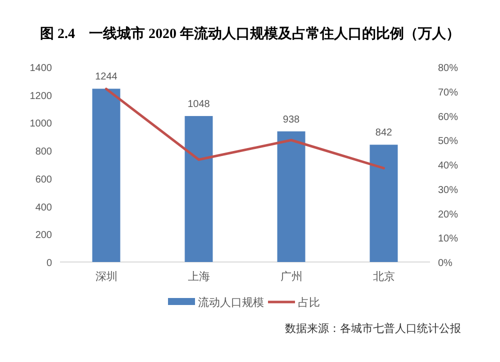 The height and width of the screenshot is (362, 500). What do you see at coordinates (250, 33) in the screenshot?
I see `chart-title: 图 2.4 一线城市 2020 年流动人口规模及占常住人口的比例（万人）` at bounding box center [250, 33].